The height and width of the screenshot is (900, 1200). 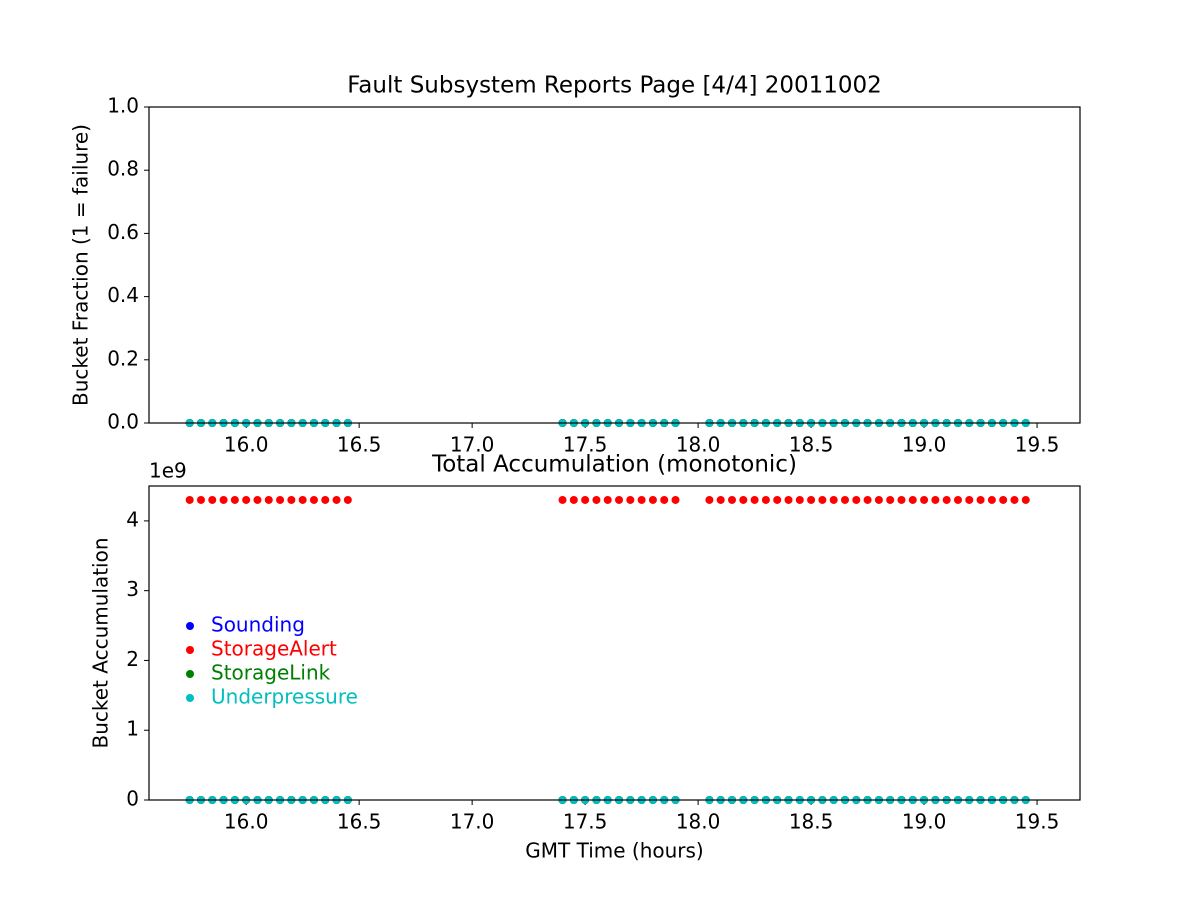 What do you see at coordinates (123, 422) in the screenshot?
I see `y-tick-label: 0.0` at bounding box center [123, 422].